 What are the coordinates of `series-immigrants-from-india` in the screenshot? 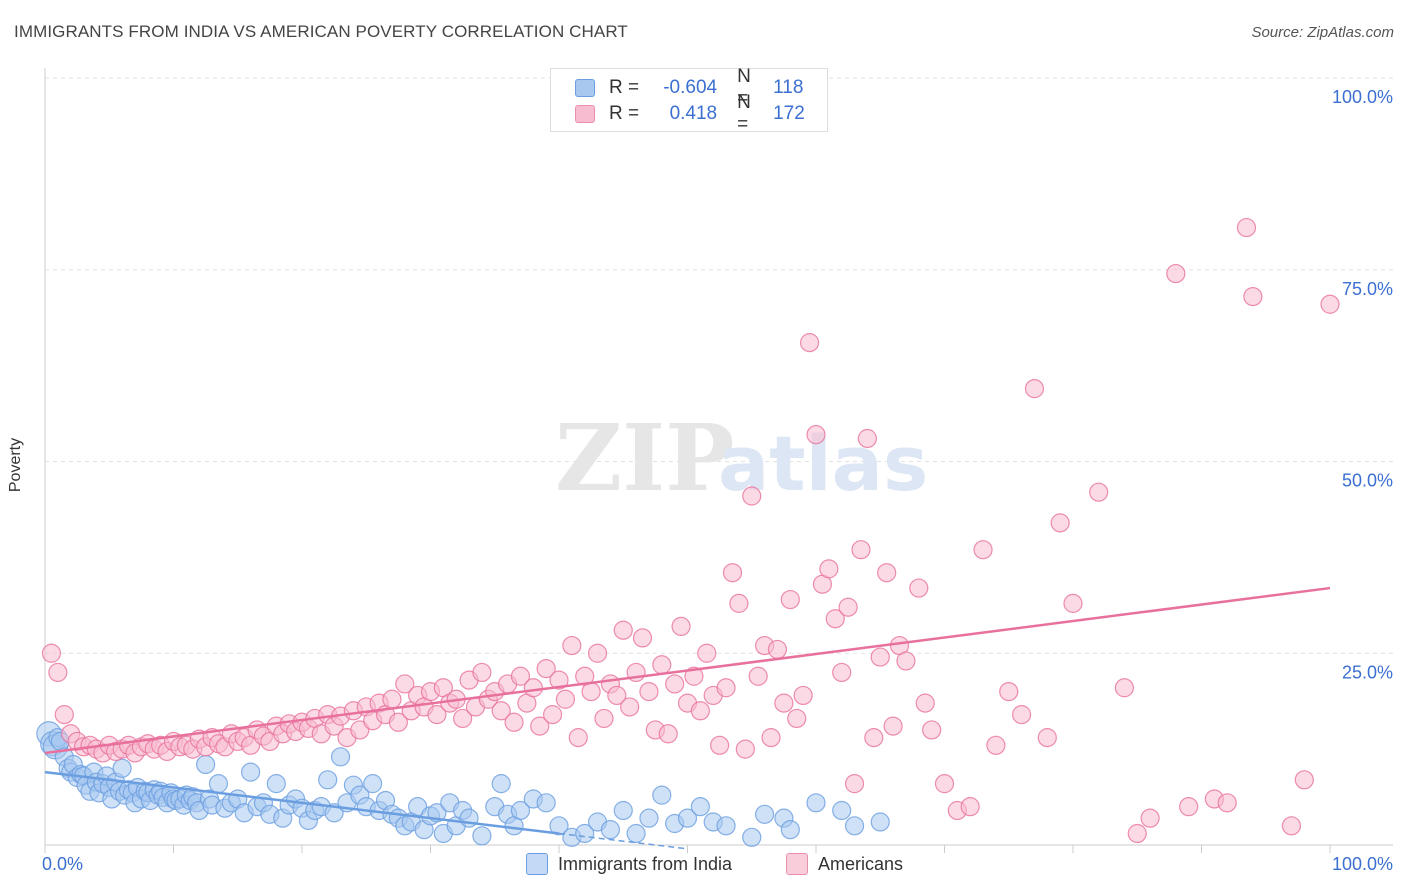 It's located at (463, 784).